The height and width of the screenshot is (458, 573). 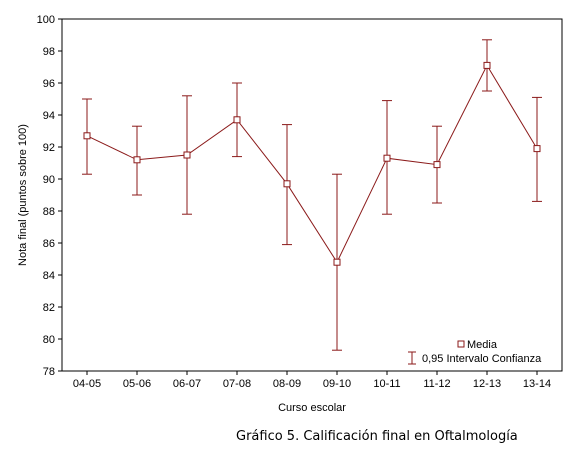 What do you see at coordinates (287, 384) in the screenshot?
I see `x-tick-label: 08-09` at bounding box center [287, 384].